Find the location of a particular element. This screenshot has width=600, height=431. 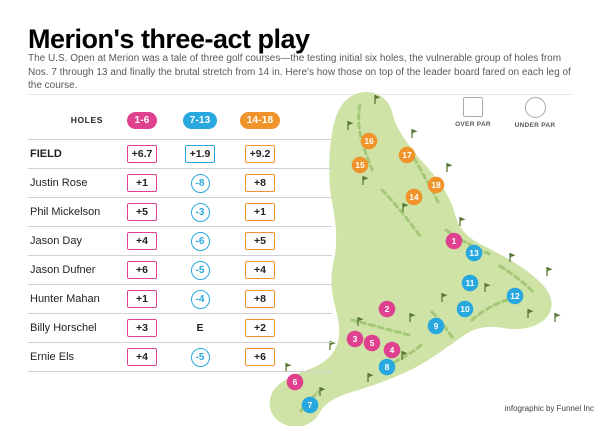

svg-text: 18 is located at coordinates (436, 185).